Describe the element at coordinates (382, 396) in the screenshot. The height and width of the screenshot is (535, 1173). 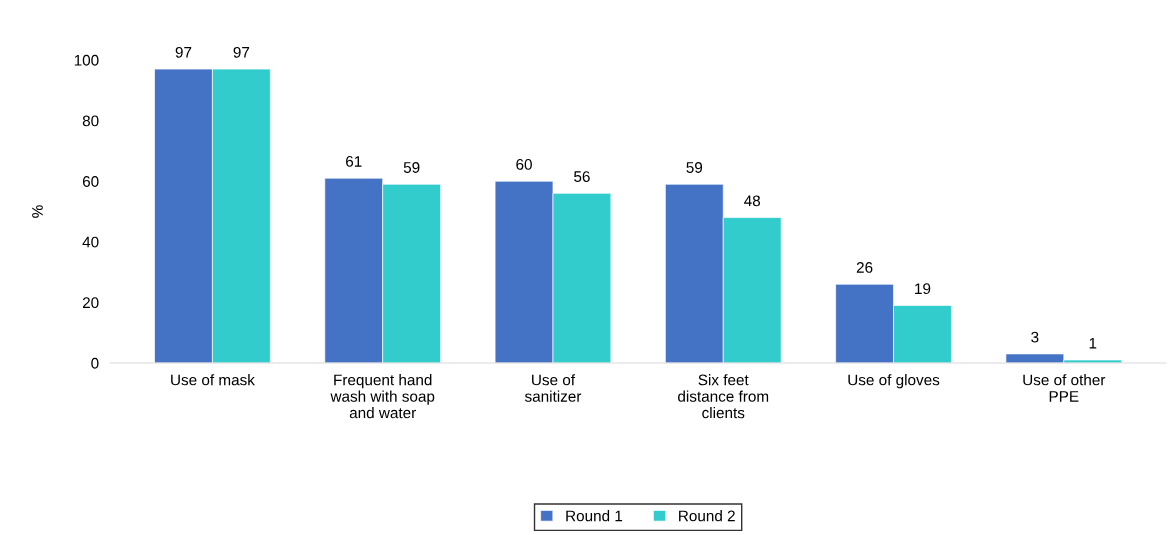
I see `x-tick-label: Frequent hand wash with soap and water` at that location.